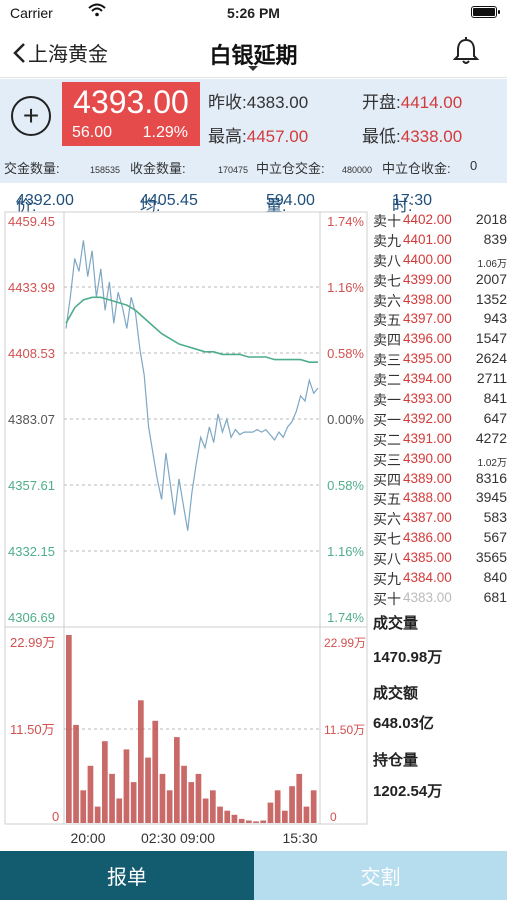 Image resolution: width=507 pixels, height=900 pixels. What do you see at coordinates (412, 100) in the screenshot?
I see `open-price: 开盘:4414.00` at bounding box center [412, 100].